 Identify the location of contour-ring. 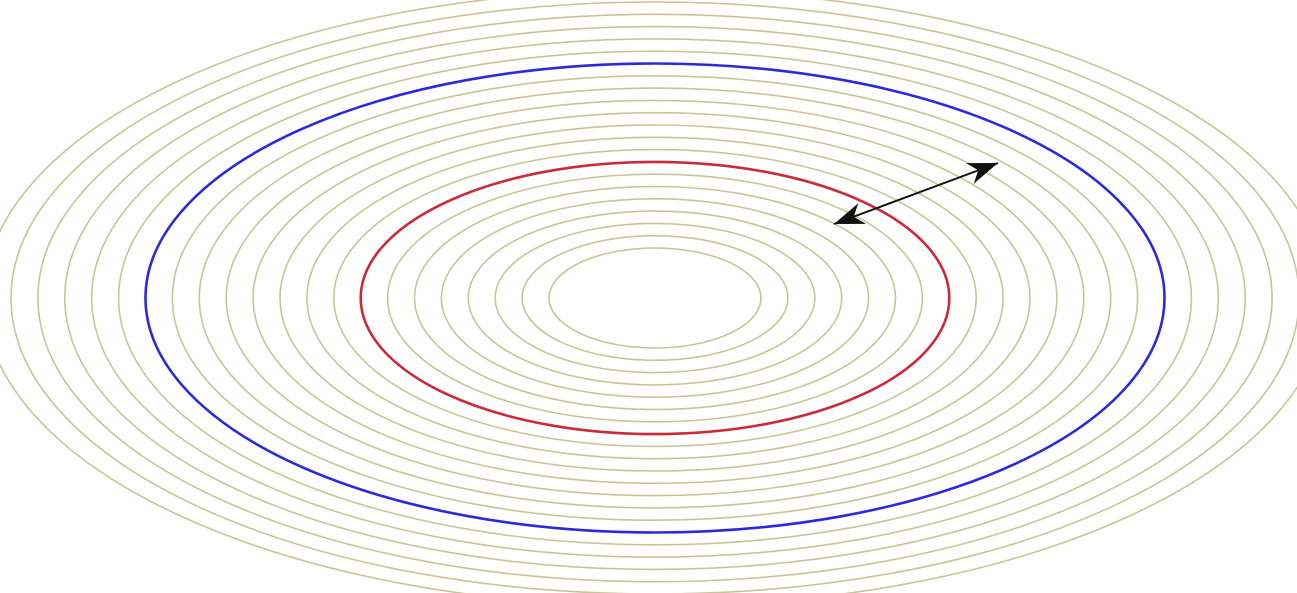
(655, 298).